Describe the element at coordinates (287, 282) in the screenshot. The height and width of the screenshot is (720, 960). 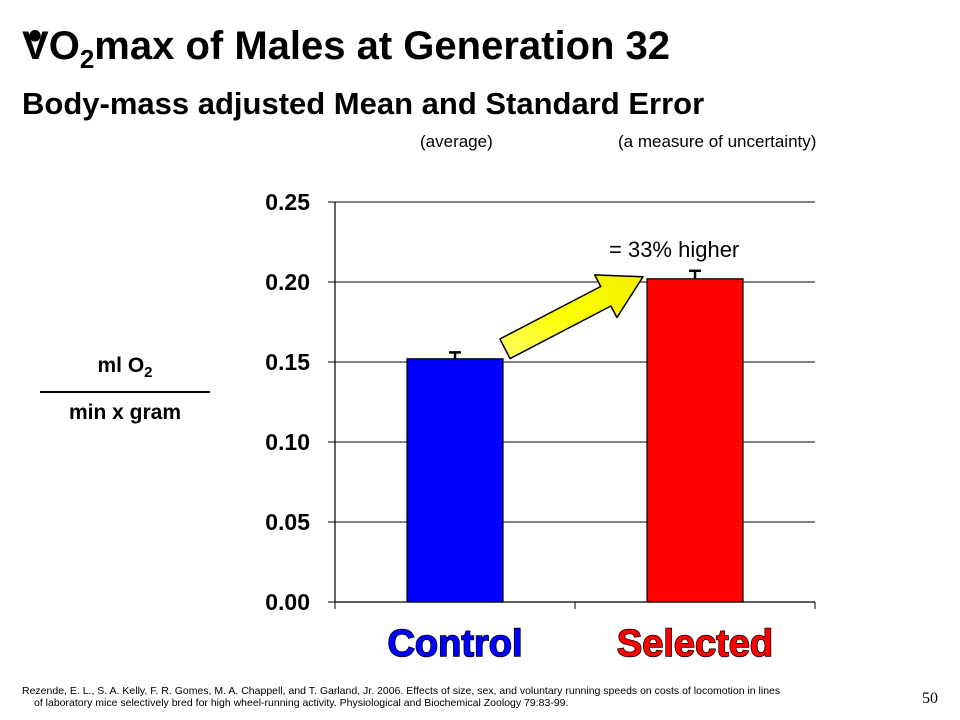
I see `y-tick-label: 0.20` at that location.